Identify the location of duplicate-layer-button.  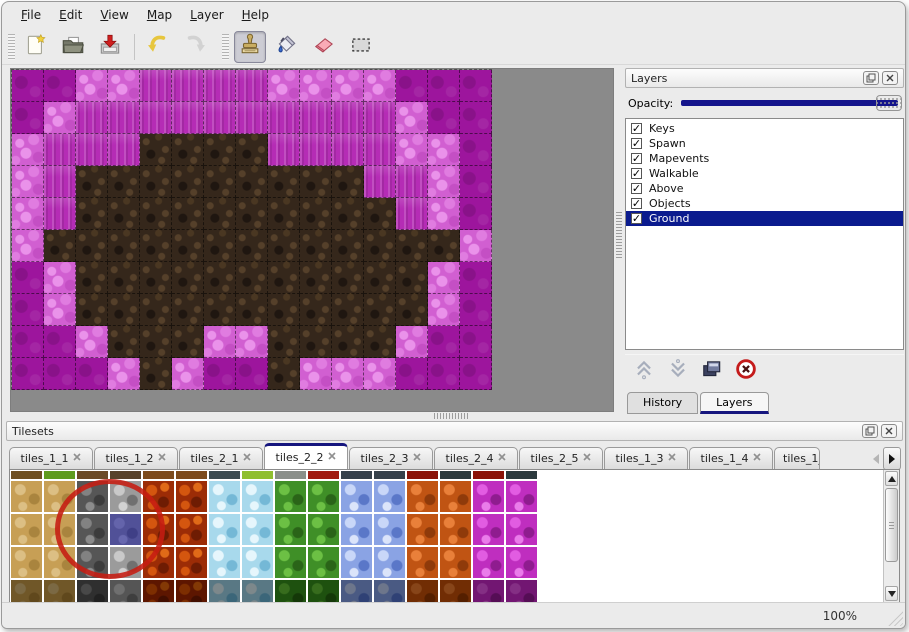
(712, 371).